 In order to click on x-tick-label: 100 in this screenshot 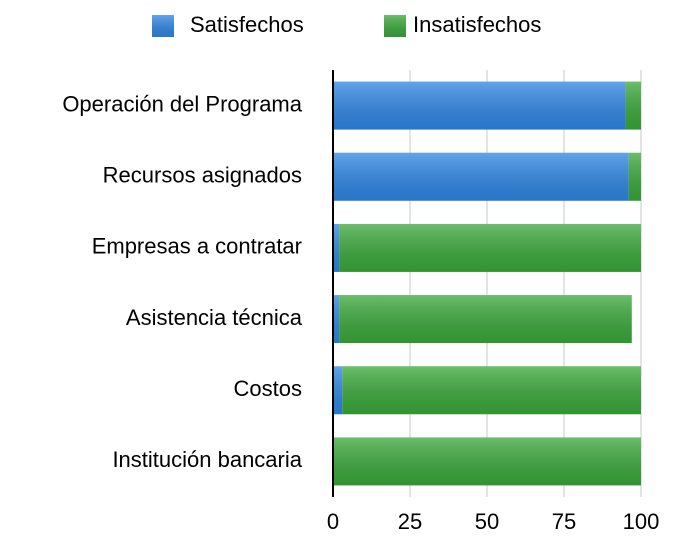, I will do `click(641, 521)`.